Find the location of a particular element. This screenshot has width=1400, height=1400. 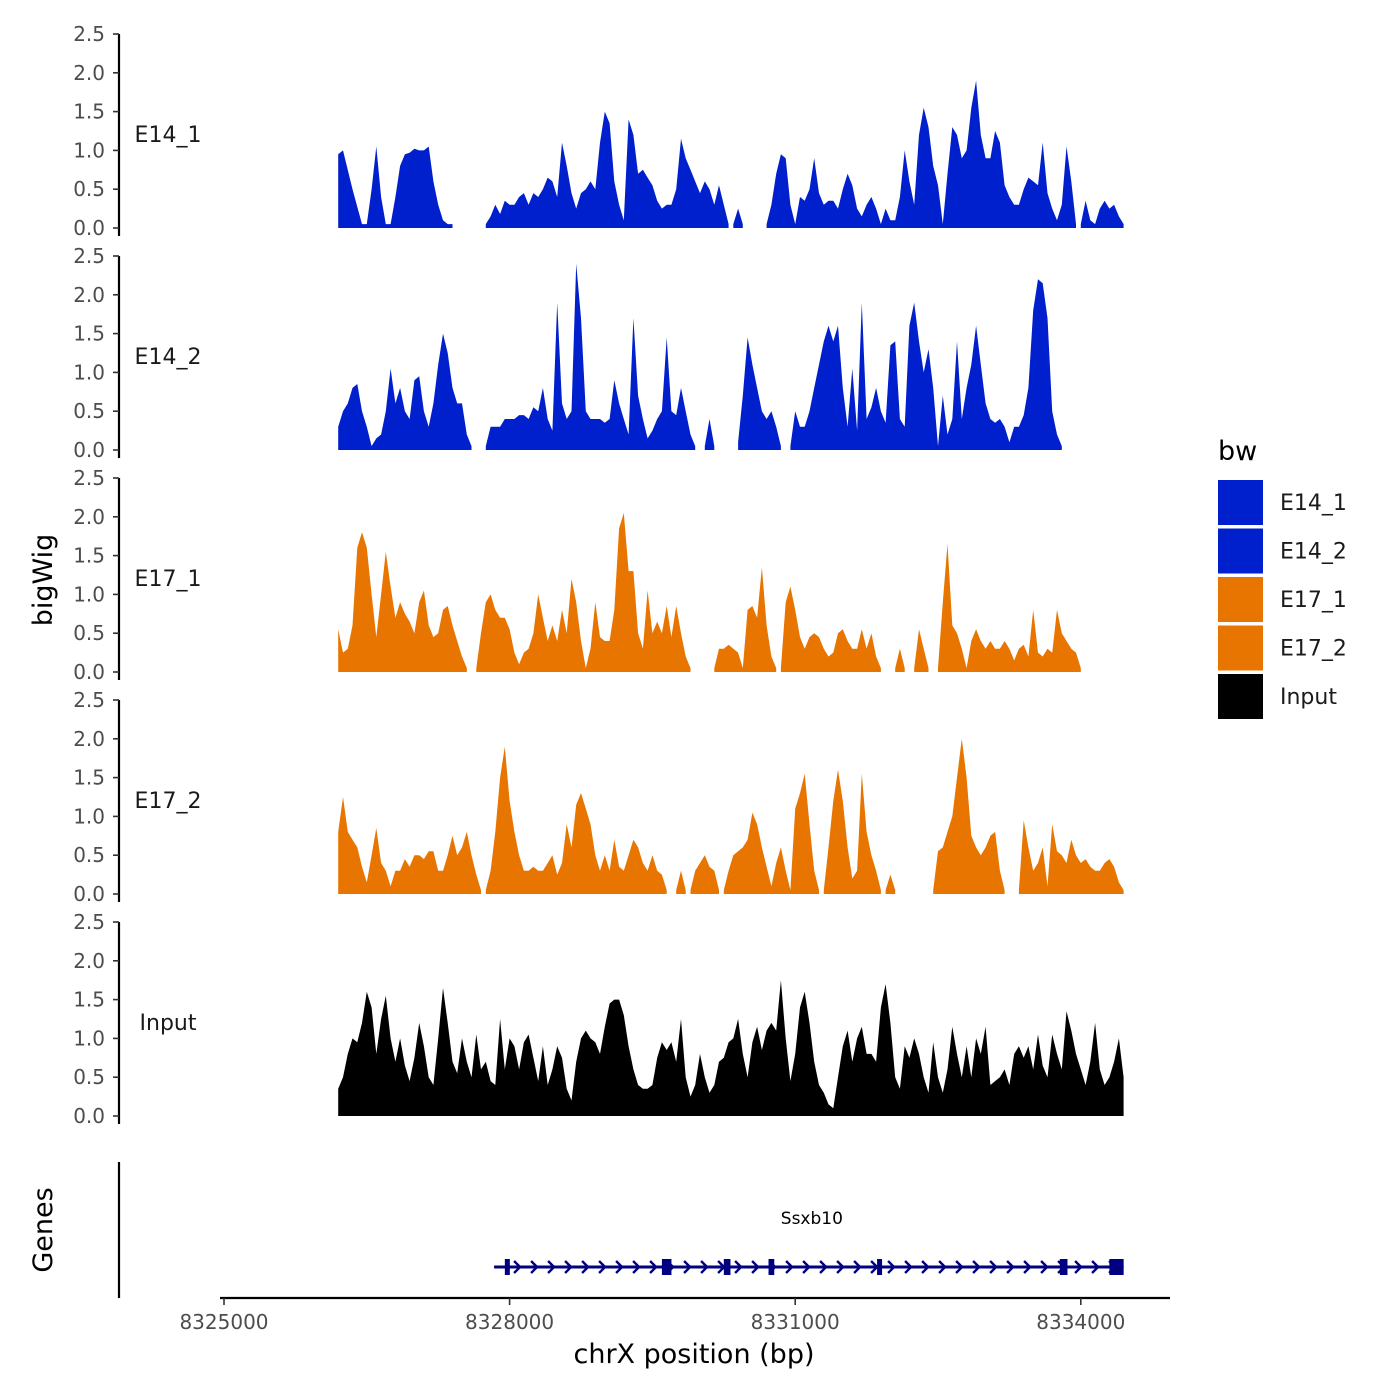

track-e17_2: 0.0 0.5 1.0 1.5 2.0 2.5 E17_2 is located at coordinates (598, 797).